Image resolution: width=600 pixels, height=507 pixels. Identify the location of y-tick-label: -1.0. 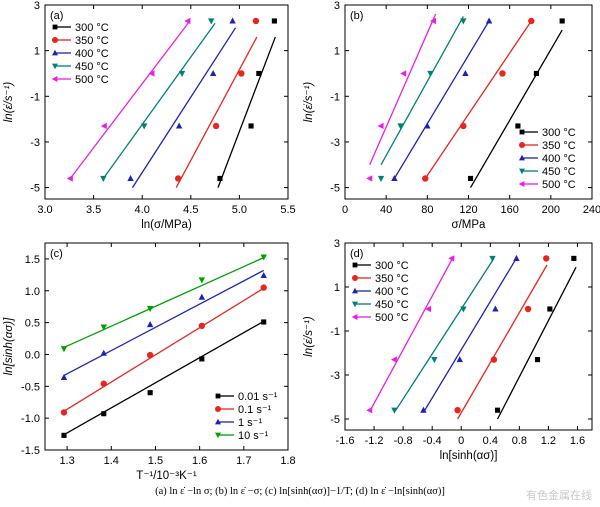
(30, 419).